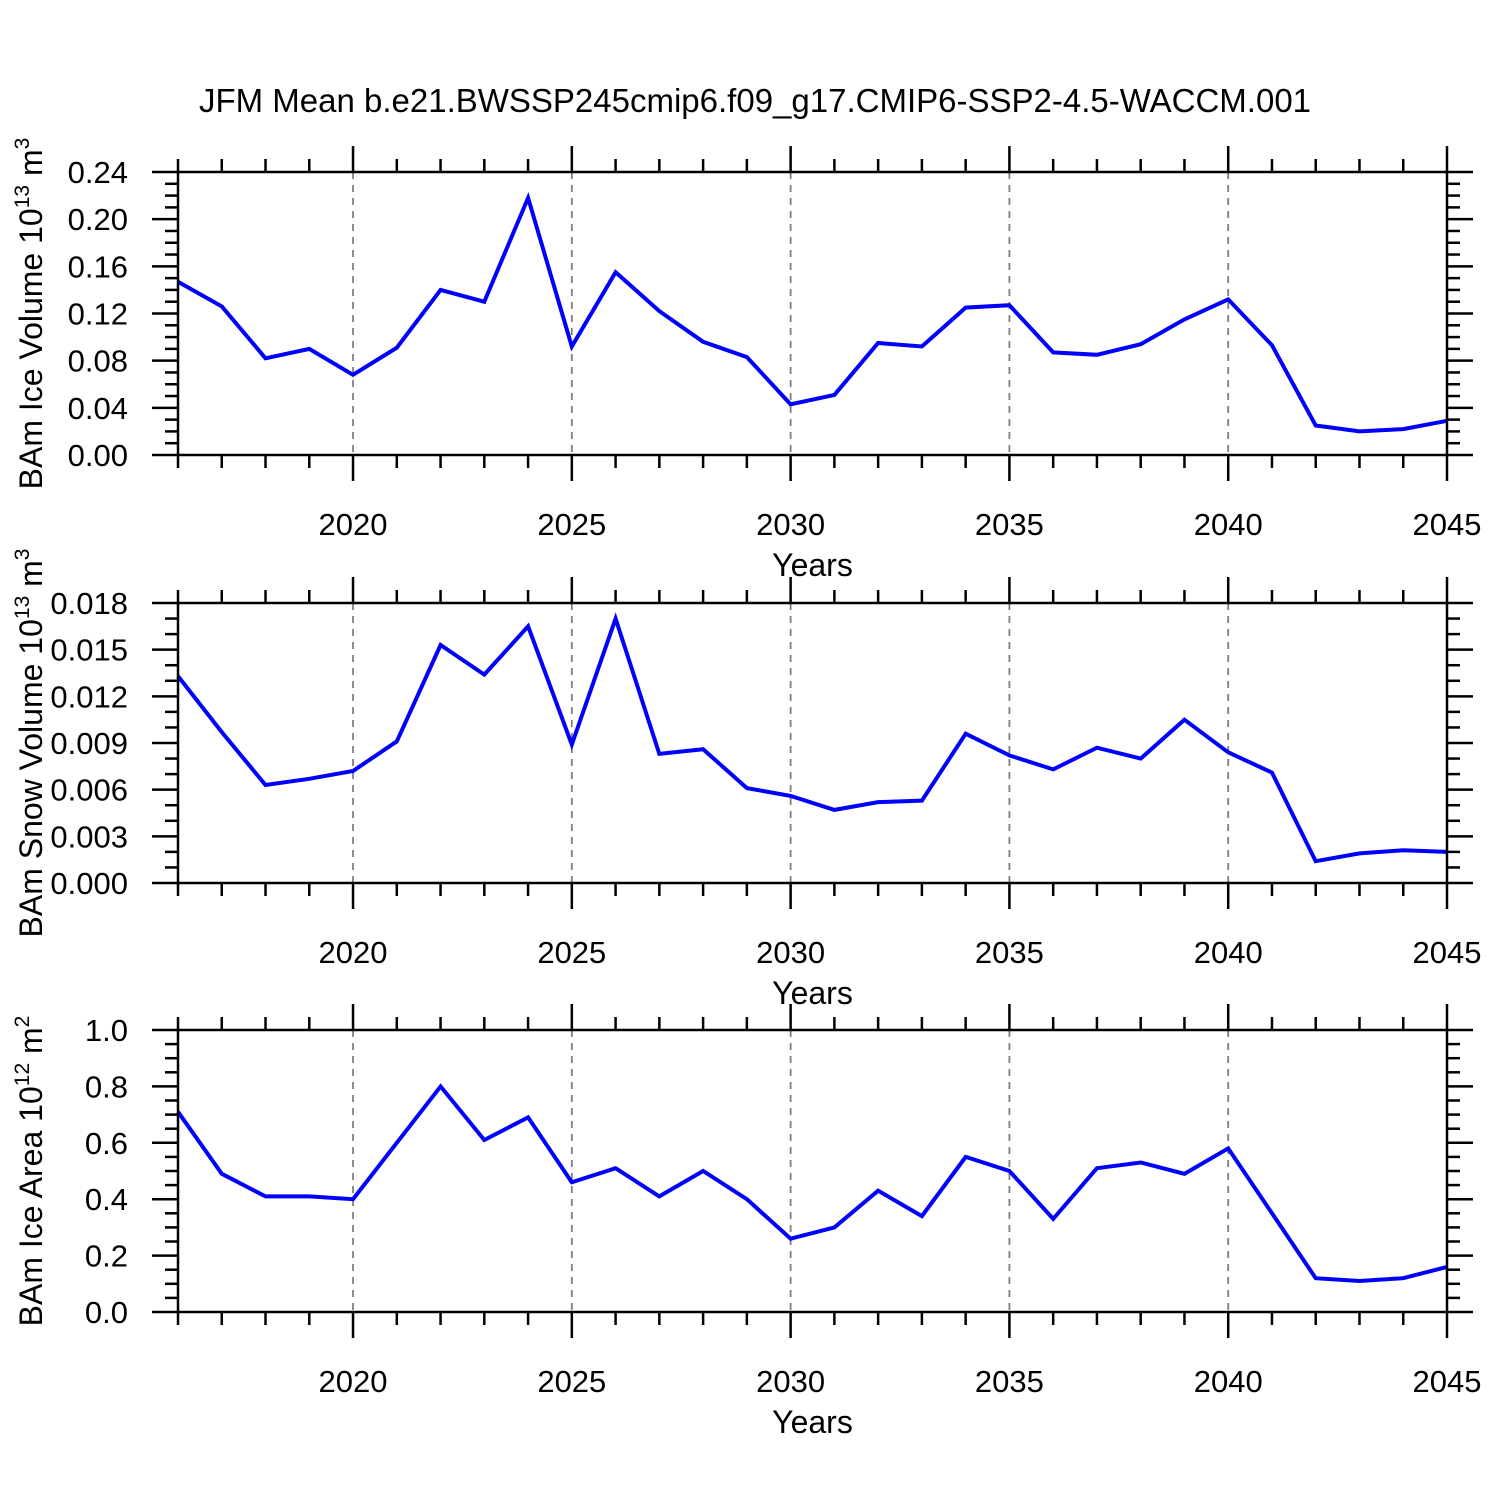 Image resolution: width=1500 pixels, height=1505 pixels. Describe the element at coordinates (106, 1143) in the screenshot. I see `y-tick-label: 0.6` at that location.